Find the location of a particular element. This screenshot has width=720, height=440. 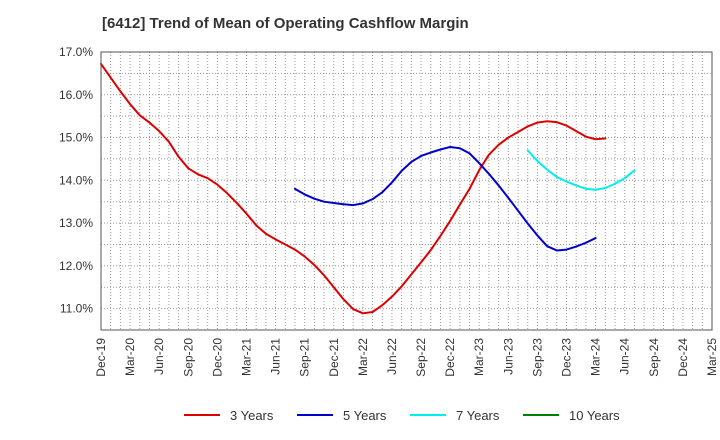

x-tick-label: Jun-24 is located at coordinates (625, 356).